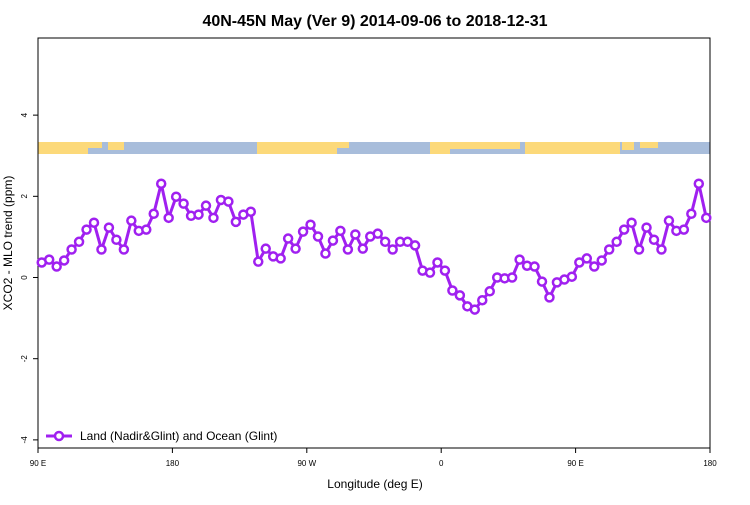 Image resolution: width=750 pixels, height=505 pixels. Describe the element at coordinates (24, 196) in the screenshot. I see `y-tick-label: 2` at that location.